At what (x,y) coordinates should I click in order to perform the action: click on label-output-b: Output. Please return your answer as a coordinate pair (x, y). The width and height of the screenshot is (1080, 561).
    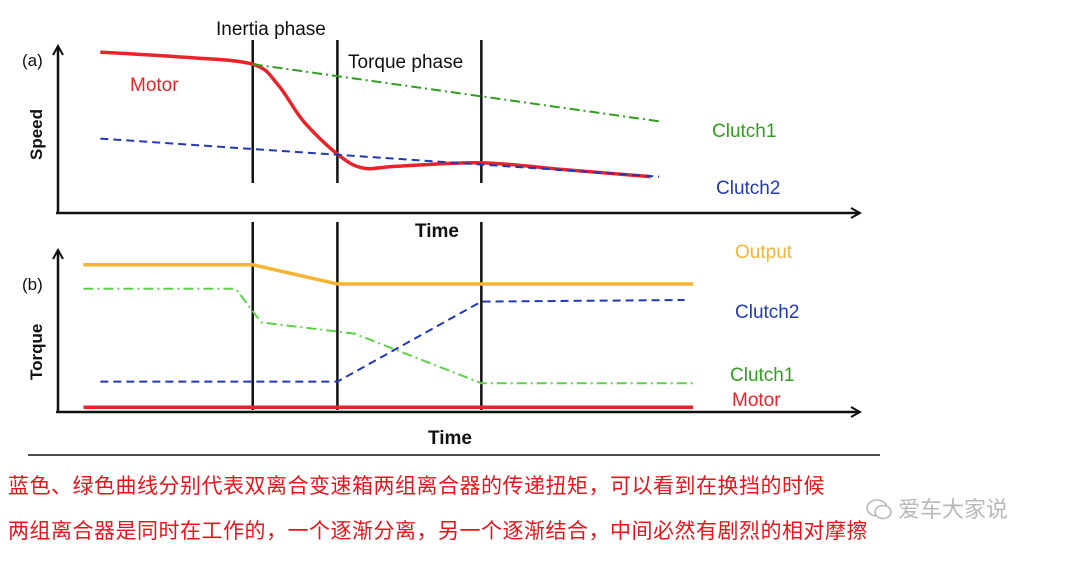
    Looking at the image, I should click on (764, 252).